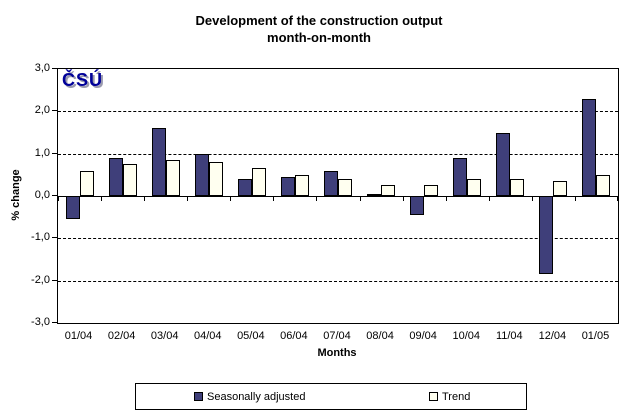  What do you see at coordinates (331, 396) in the screenshot?
I see `legend: Seasonally adjusted Trend` at bounding box center [331, 396].